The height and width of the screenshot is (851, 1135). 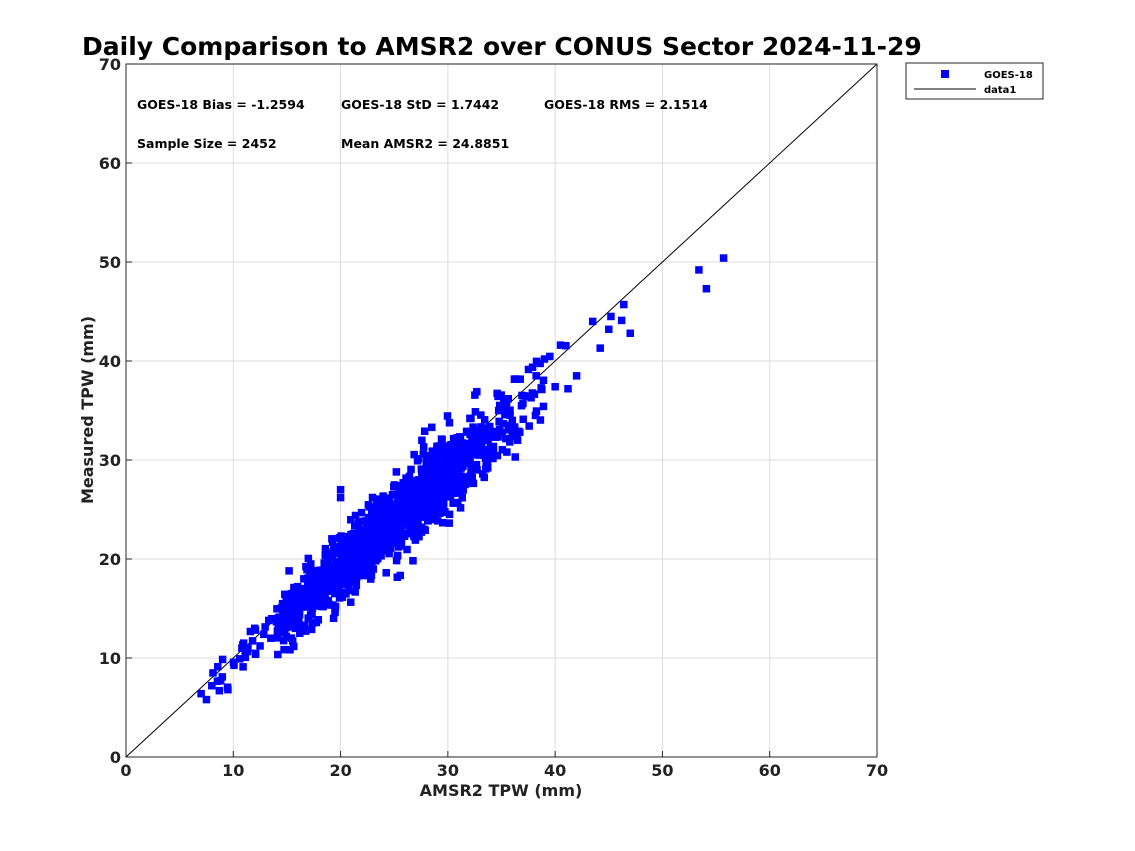 What do you see at coordinates (115, 757) in the screenshot?
I see `y-tick-label: 0` at bounding box center [115, 757].